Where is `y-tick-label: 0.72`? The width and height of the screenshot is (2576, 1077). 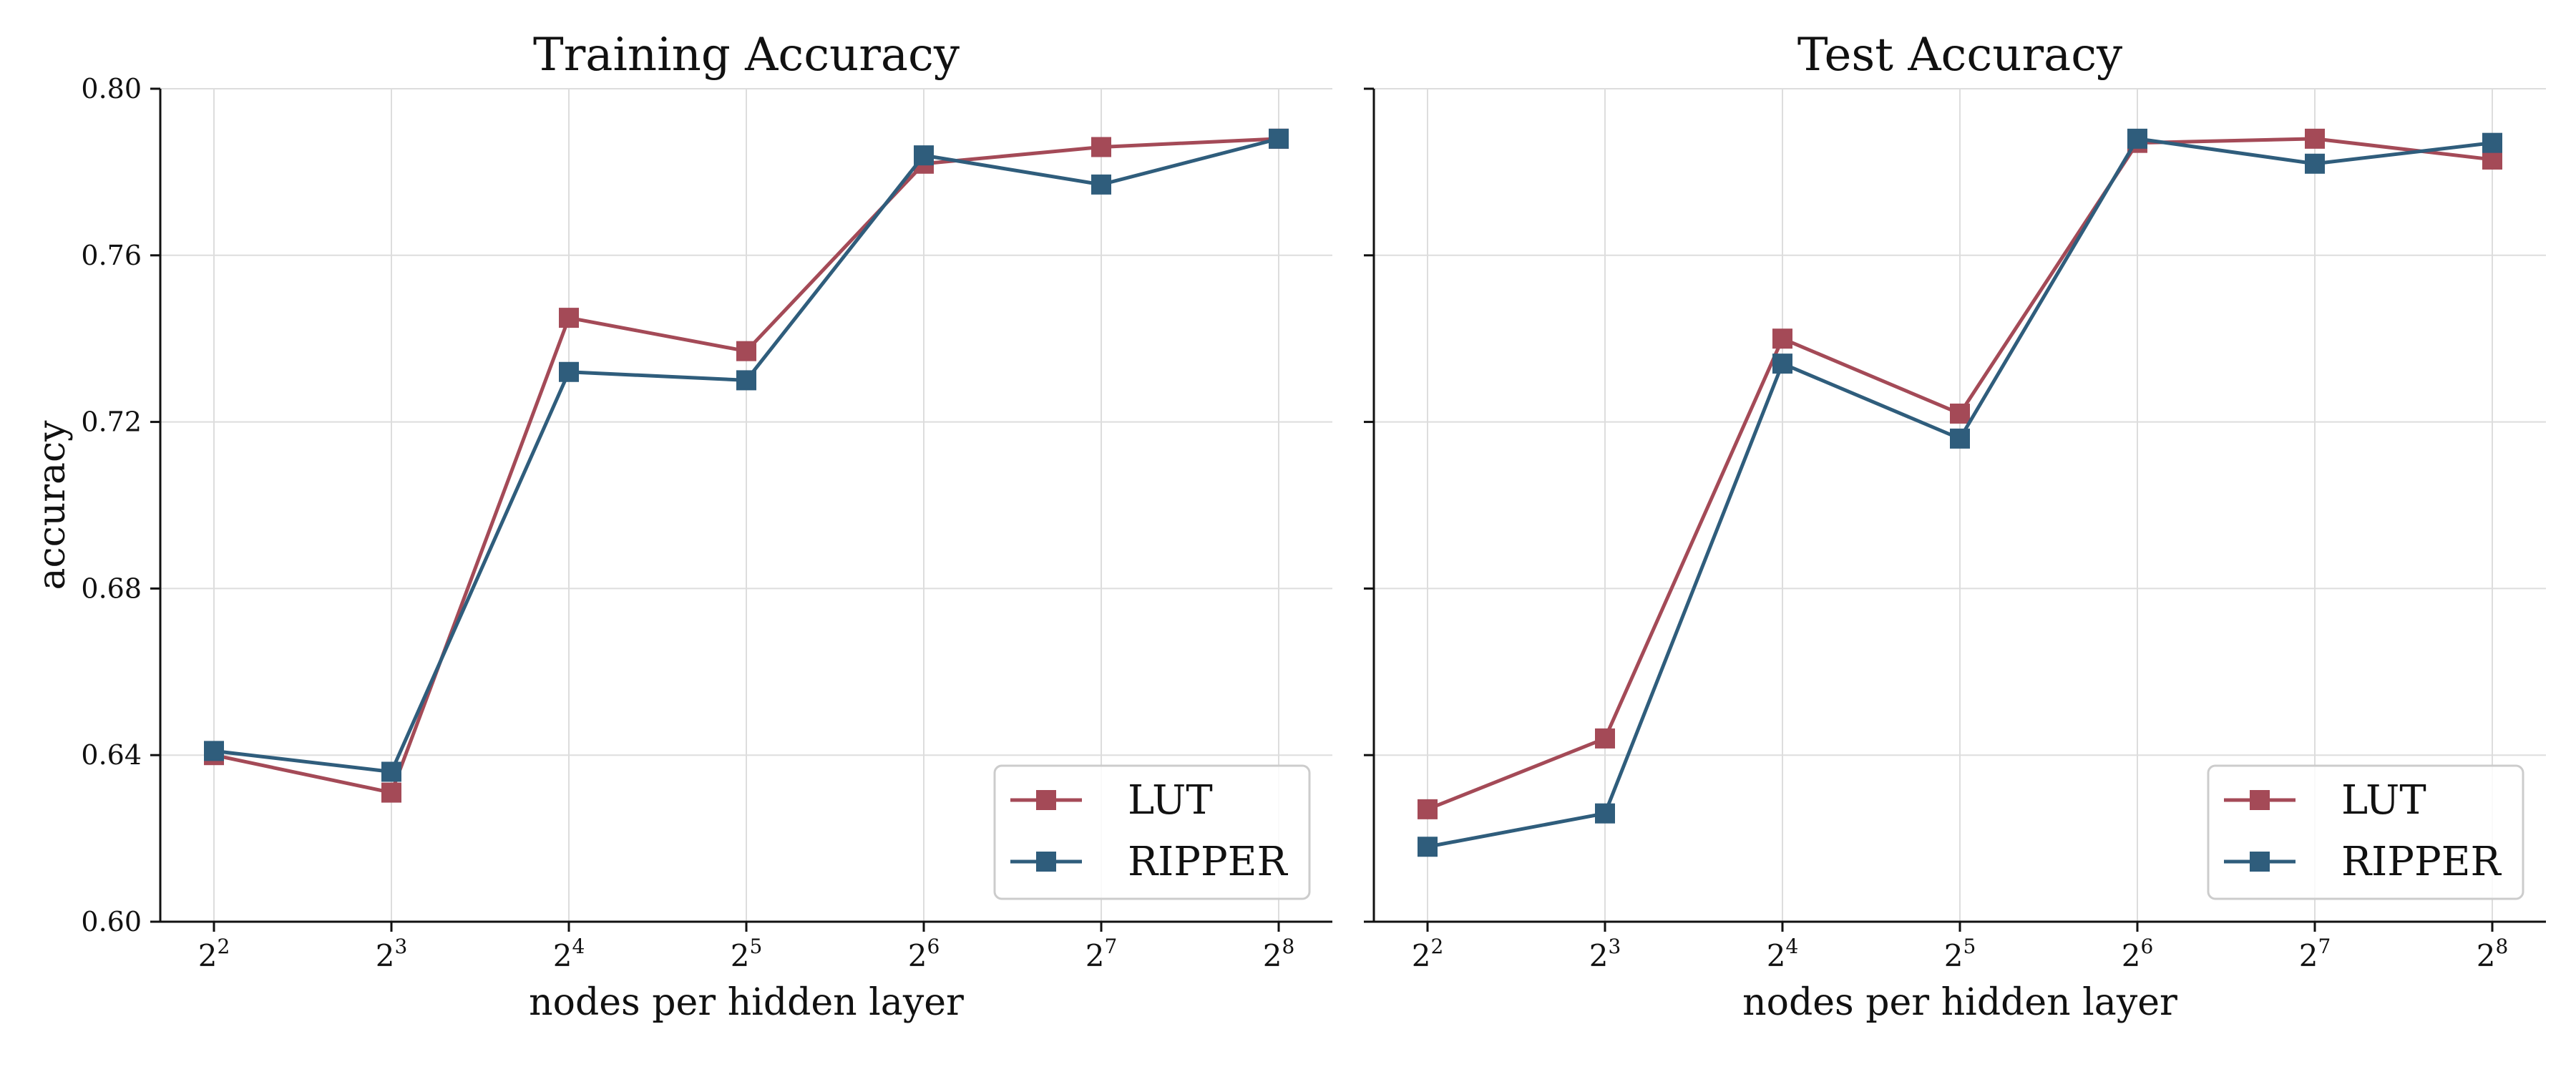
y-tick-label: 0.72 is located at coordinates (111, 422).